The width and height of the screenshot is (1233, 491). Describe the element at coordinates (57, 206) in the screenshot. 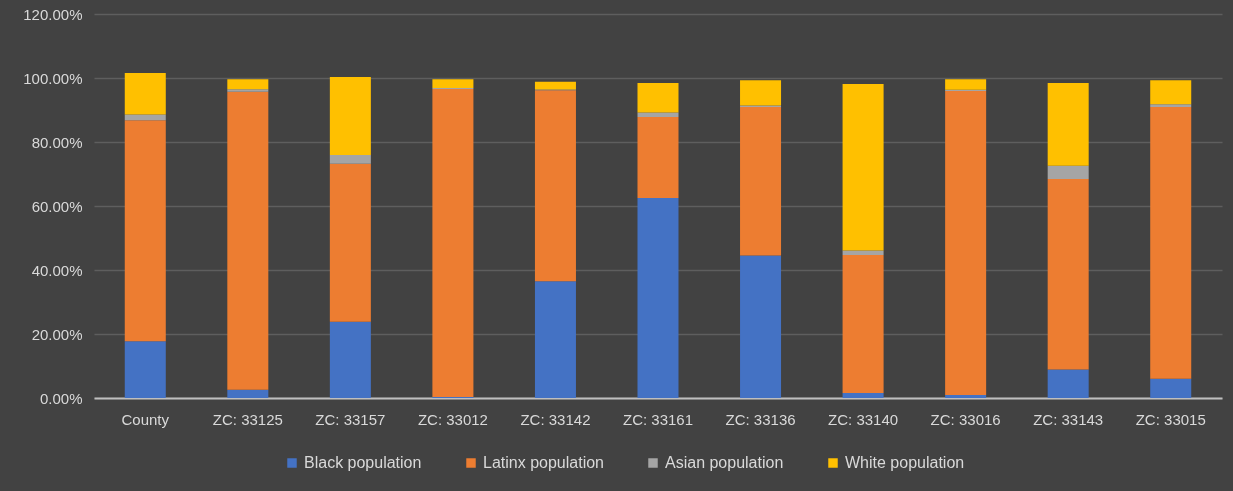

I see `y-tick-label: 60.00%` at that location.